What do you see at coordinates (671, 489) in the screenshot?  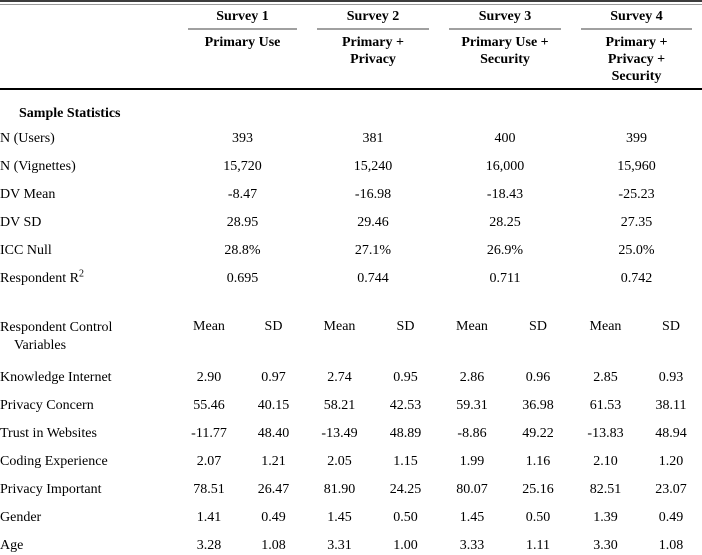 I see `value-cell: 23.07` at bounding box center [671, 489].